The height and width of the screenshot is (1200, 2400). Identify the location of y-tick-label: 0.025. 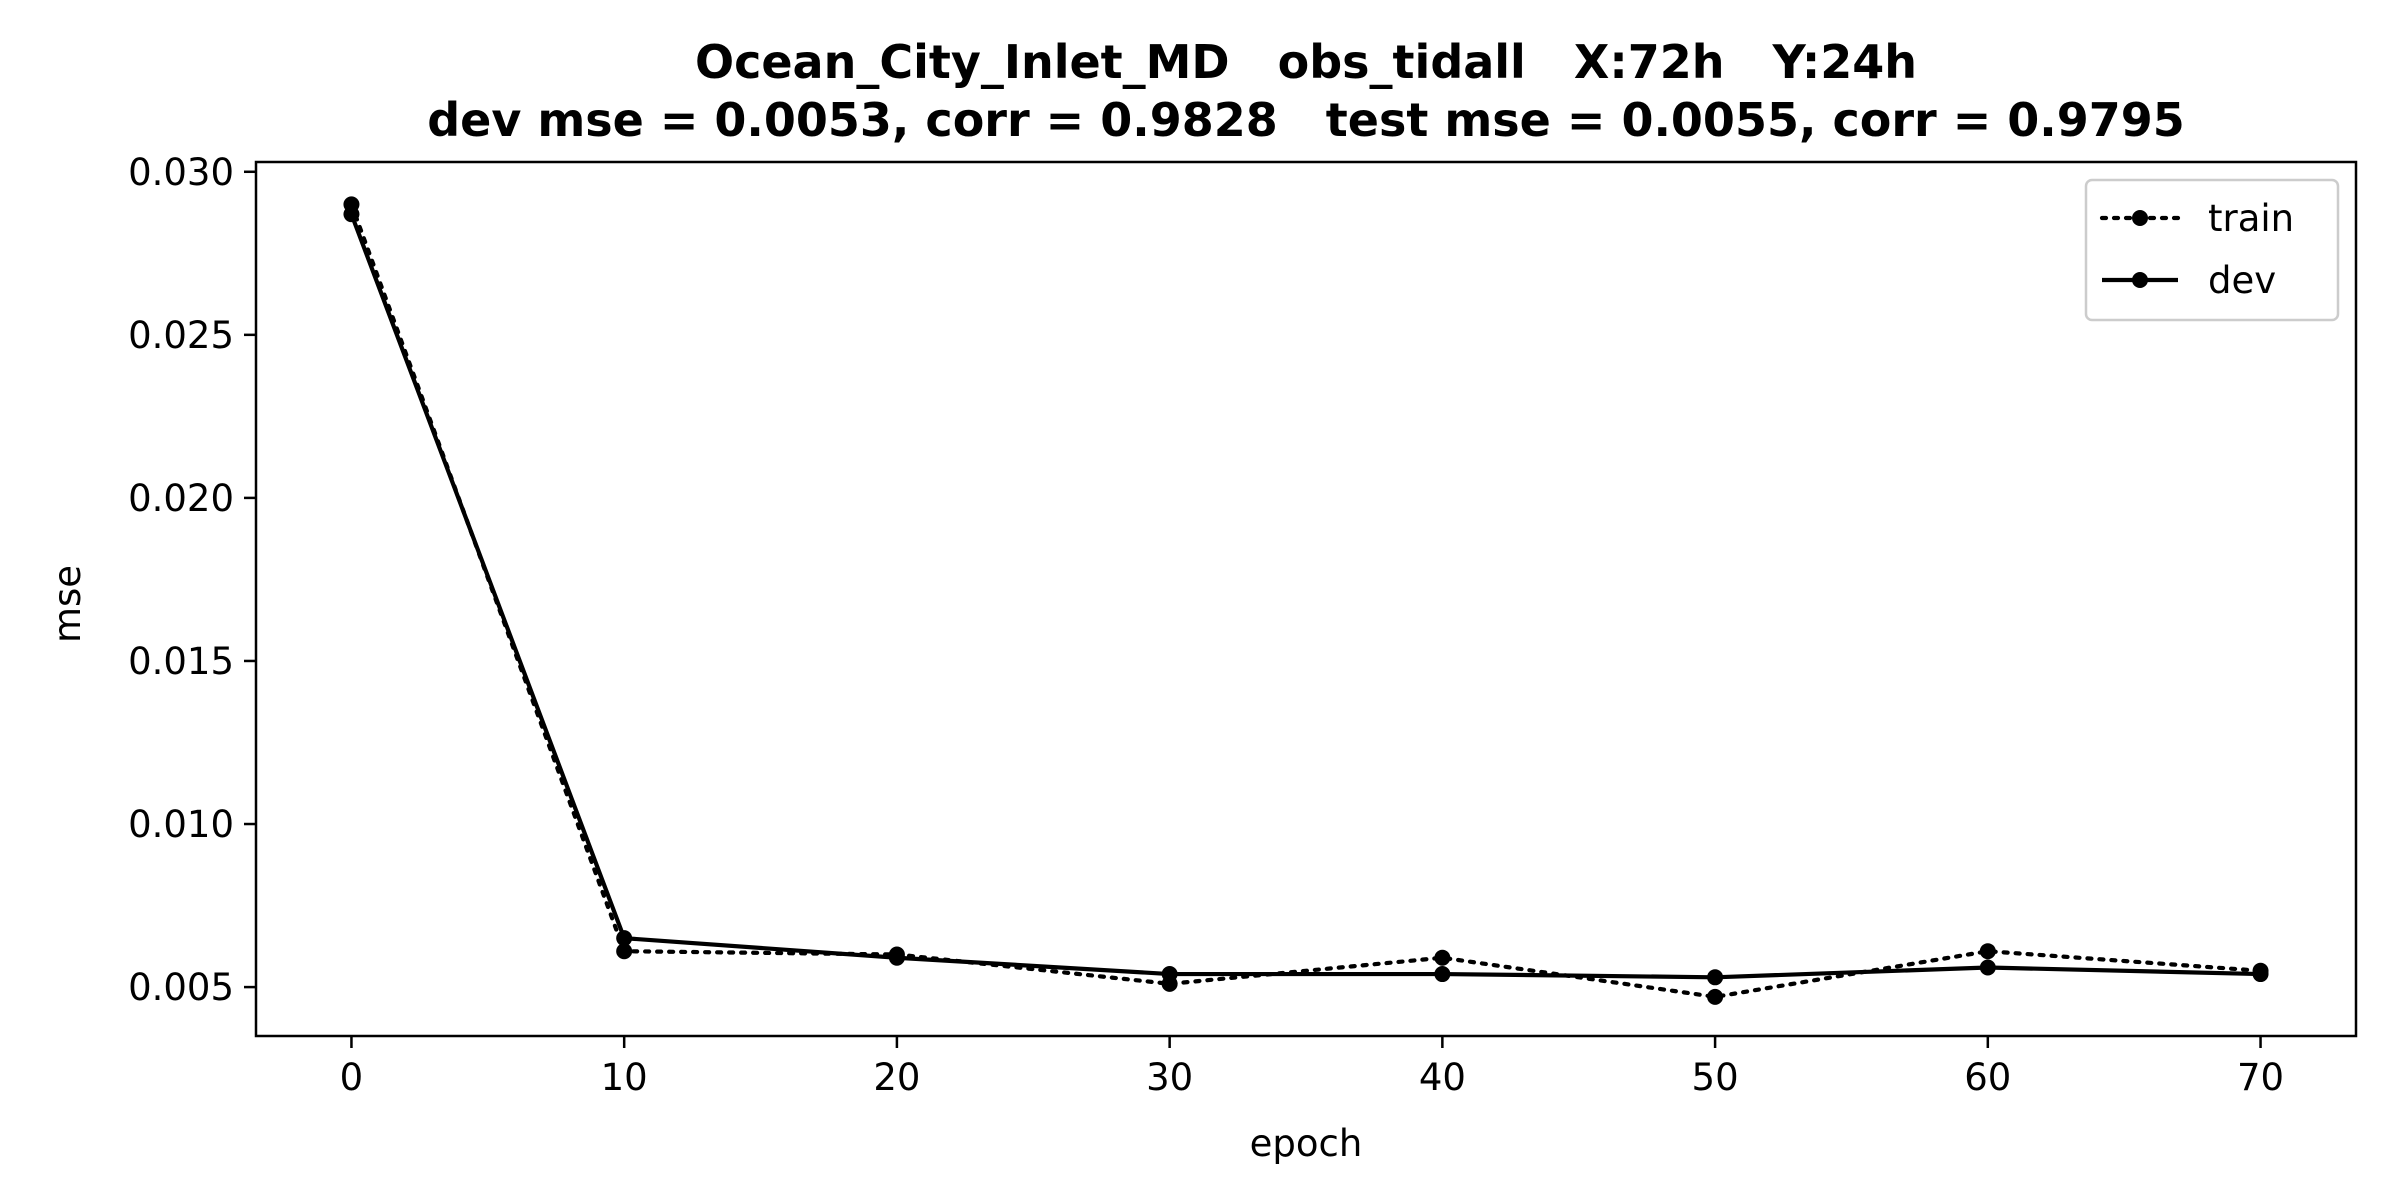
(181, 335).